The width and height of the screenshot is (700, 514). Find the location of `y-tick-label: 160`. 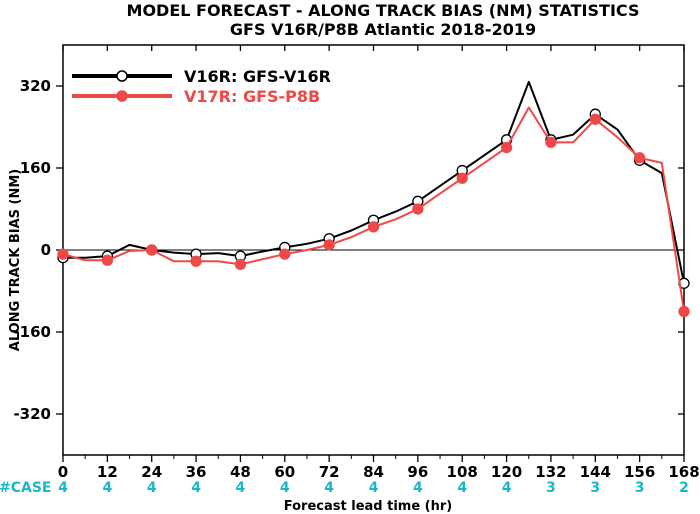

y-tick-label: 160 is located at coordinates (35, 168).